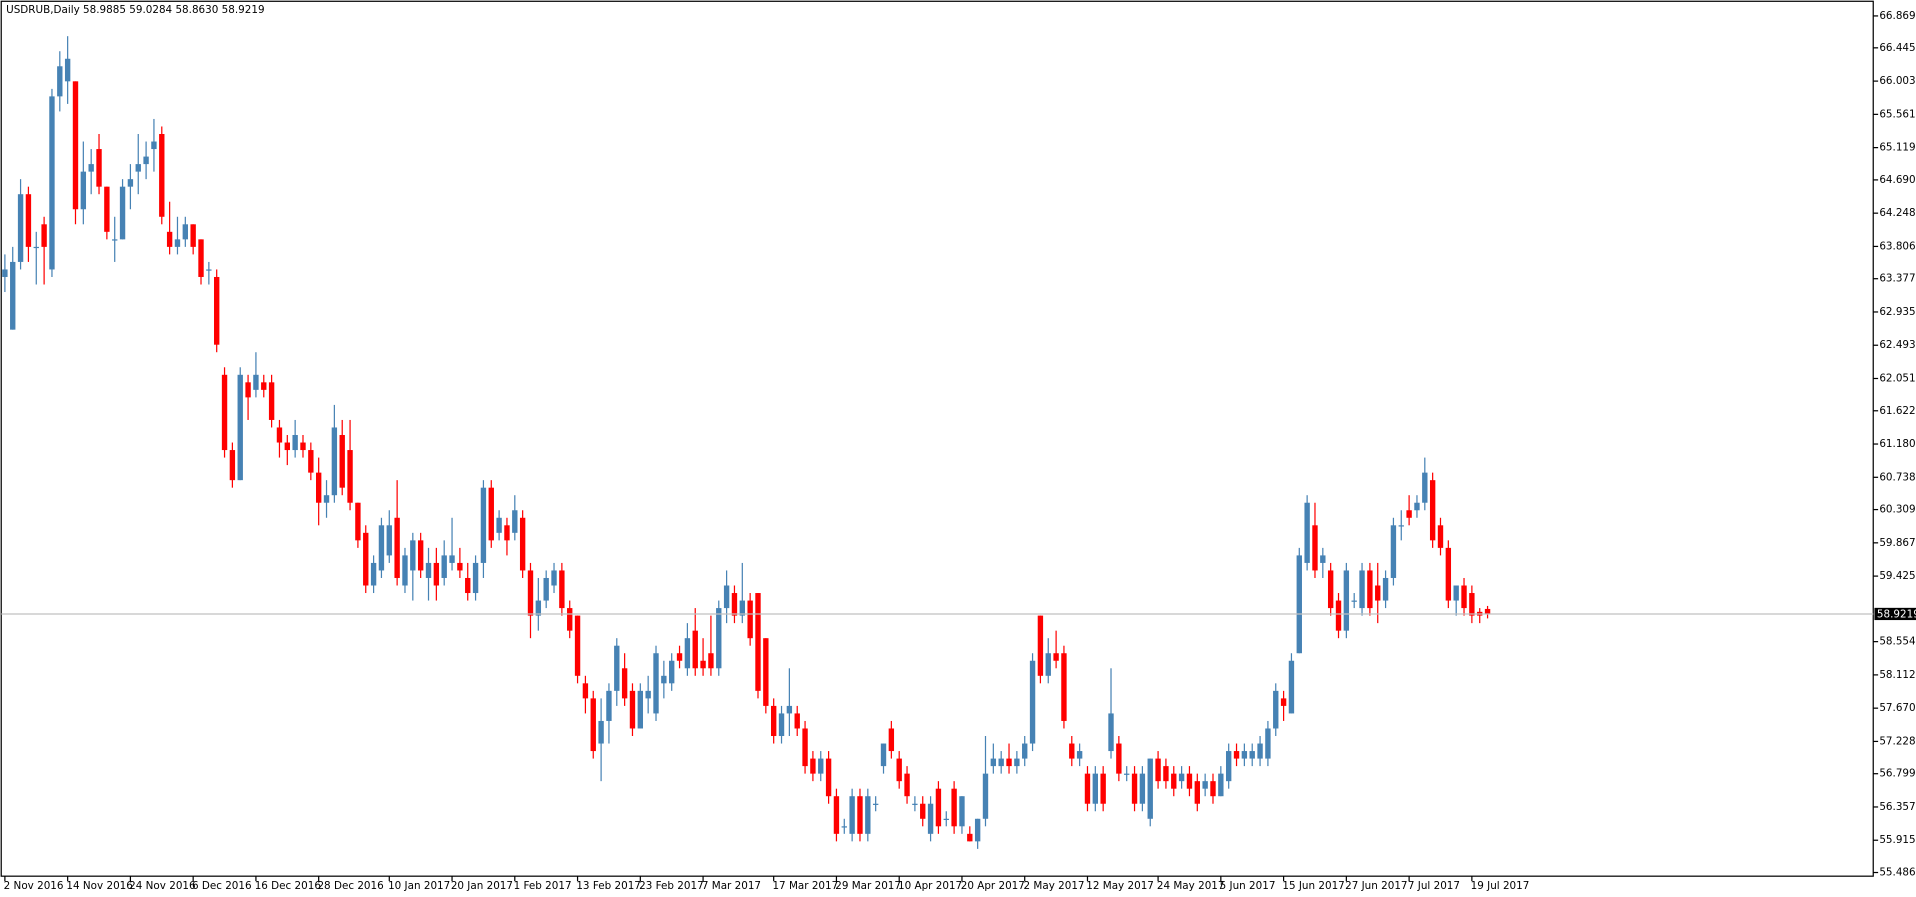  I want to click on x-tick-label: 24 May 2017, so click(1191, 886).